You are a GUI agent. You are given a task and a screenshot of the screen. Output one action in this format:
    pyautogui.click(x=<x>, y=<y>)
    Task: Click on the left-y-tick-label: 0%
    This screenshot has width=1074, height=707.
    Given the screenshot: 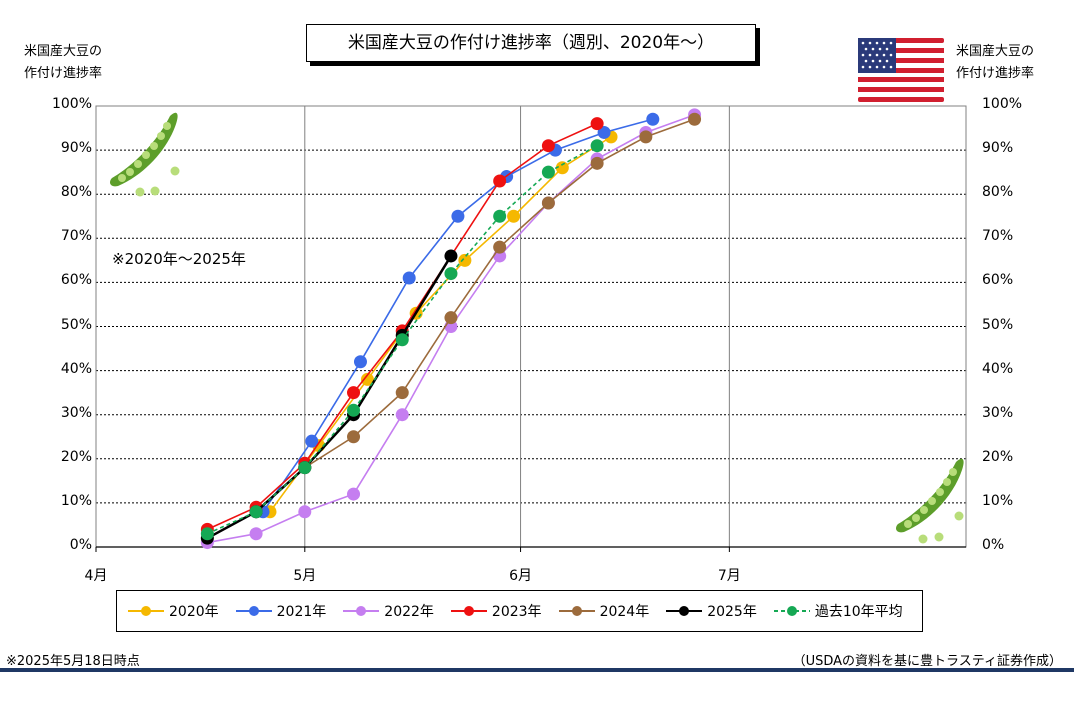 What is the action you would take?
    pyautogui.click(x=80, y=545)
    